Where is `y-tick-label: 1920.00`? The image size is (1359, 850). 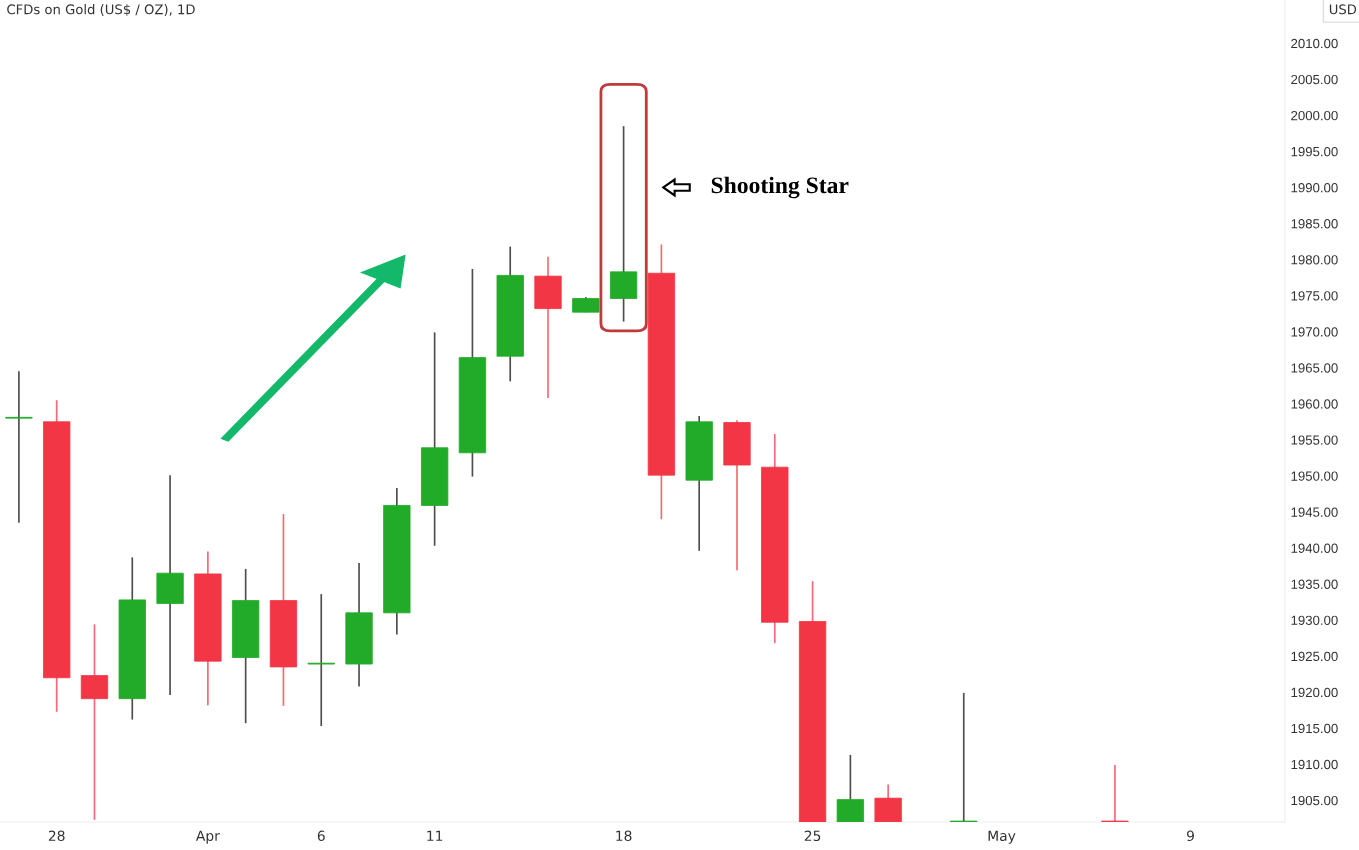
y-tick-label: 1920.00 is located at coordinates (1314, 692).